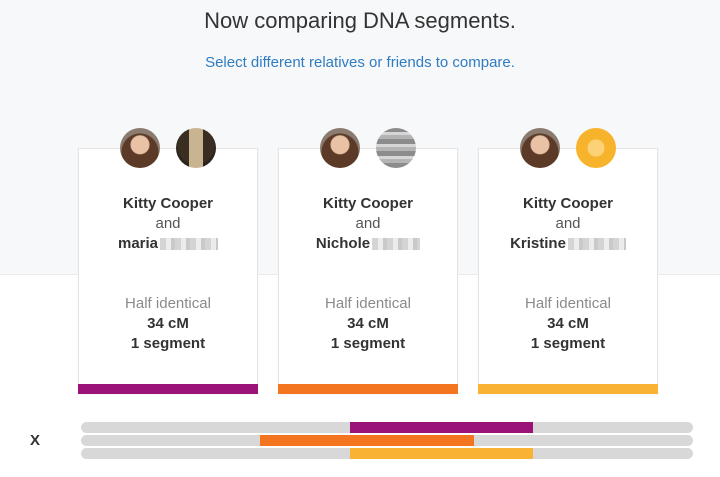 This screenshot has height=477, width=720. Describe the element at coordinates (35, 440) in the screenshot. I see `chromosome-label: X` at that location.